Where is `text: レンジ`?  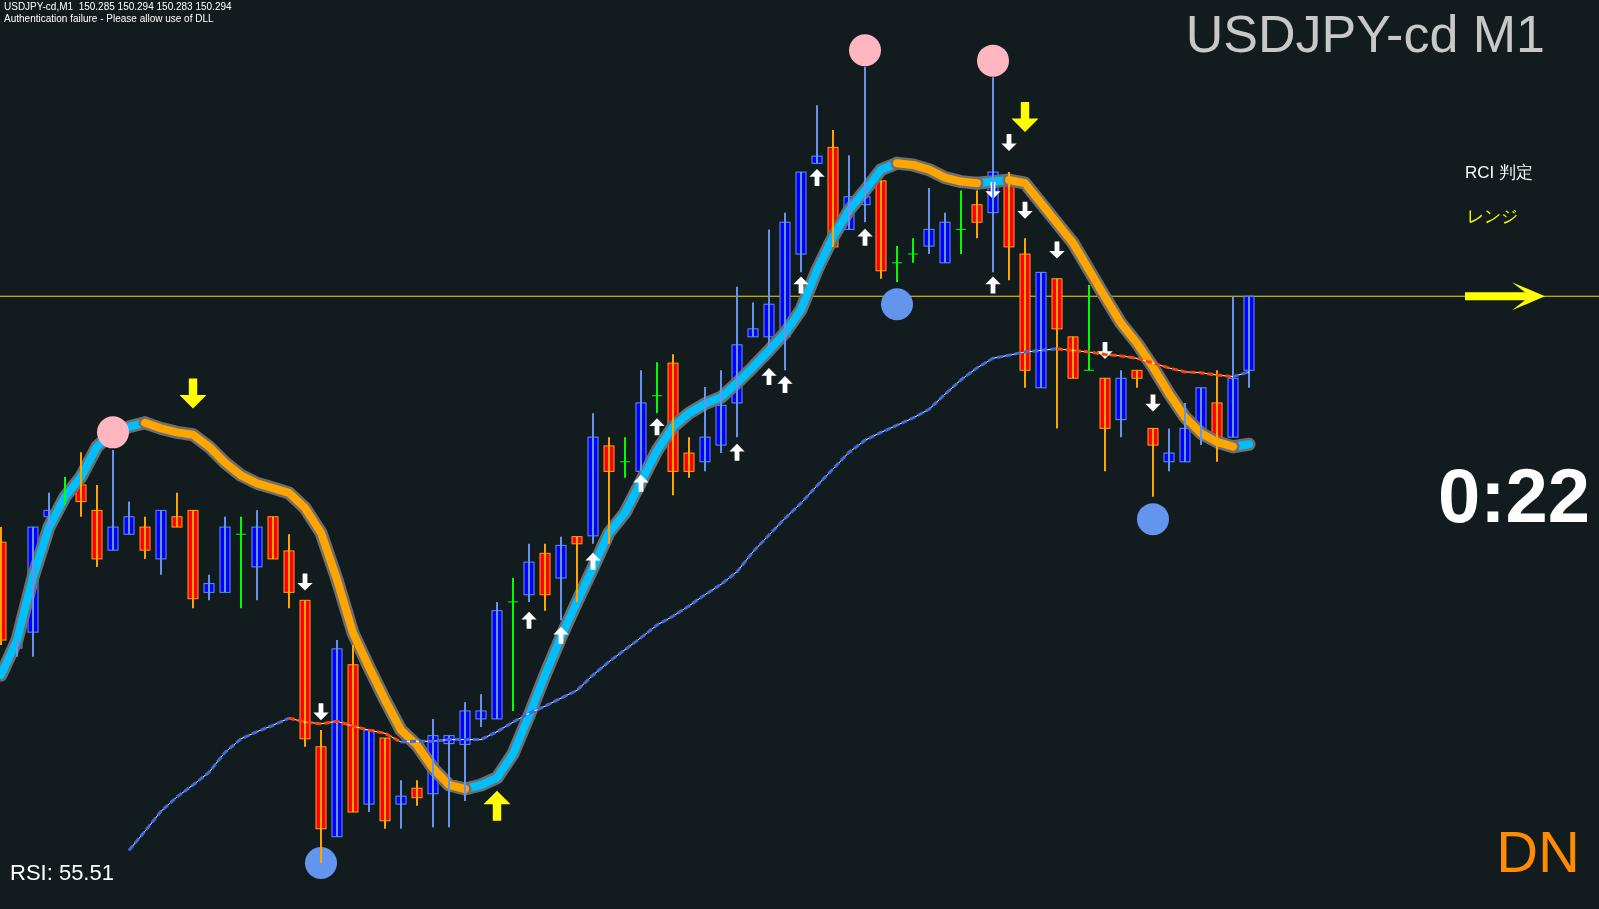 text: レンジ is located at coordinates (1492, 216).